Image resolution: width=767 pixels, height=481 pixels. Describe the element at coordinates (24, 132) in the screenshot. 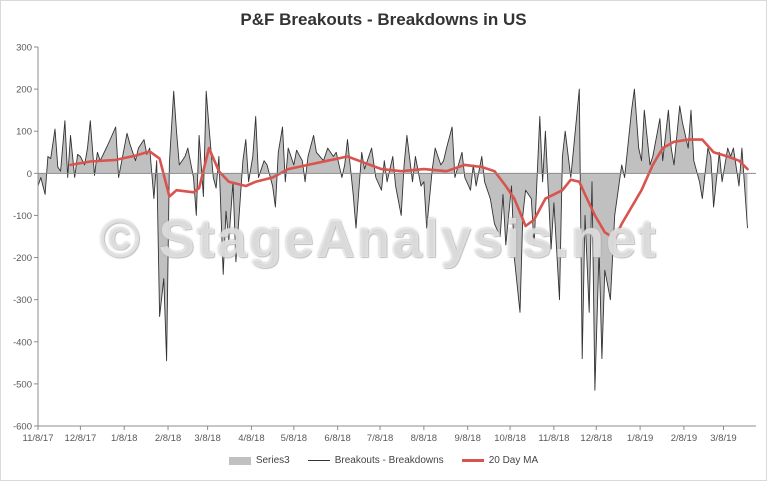

I see `y-tick-label: 100` at that location.